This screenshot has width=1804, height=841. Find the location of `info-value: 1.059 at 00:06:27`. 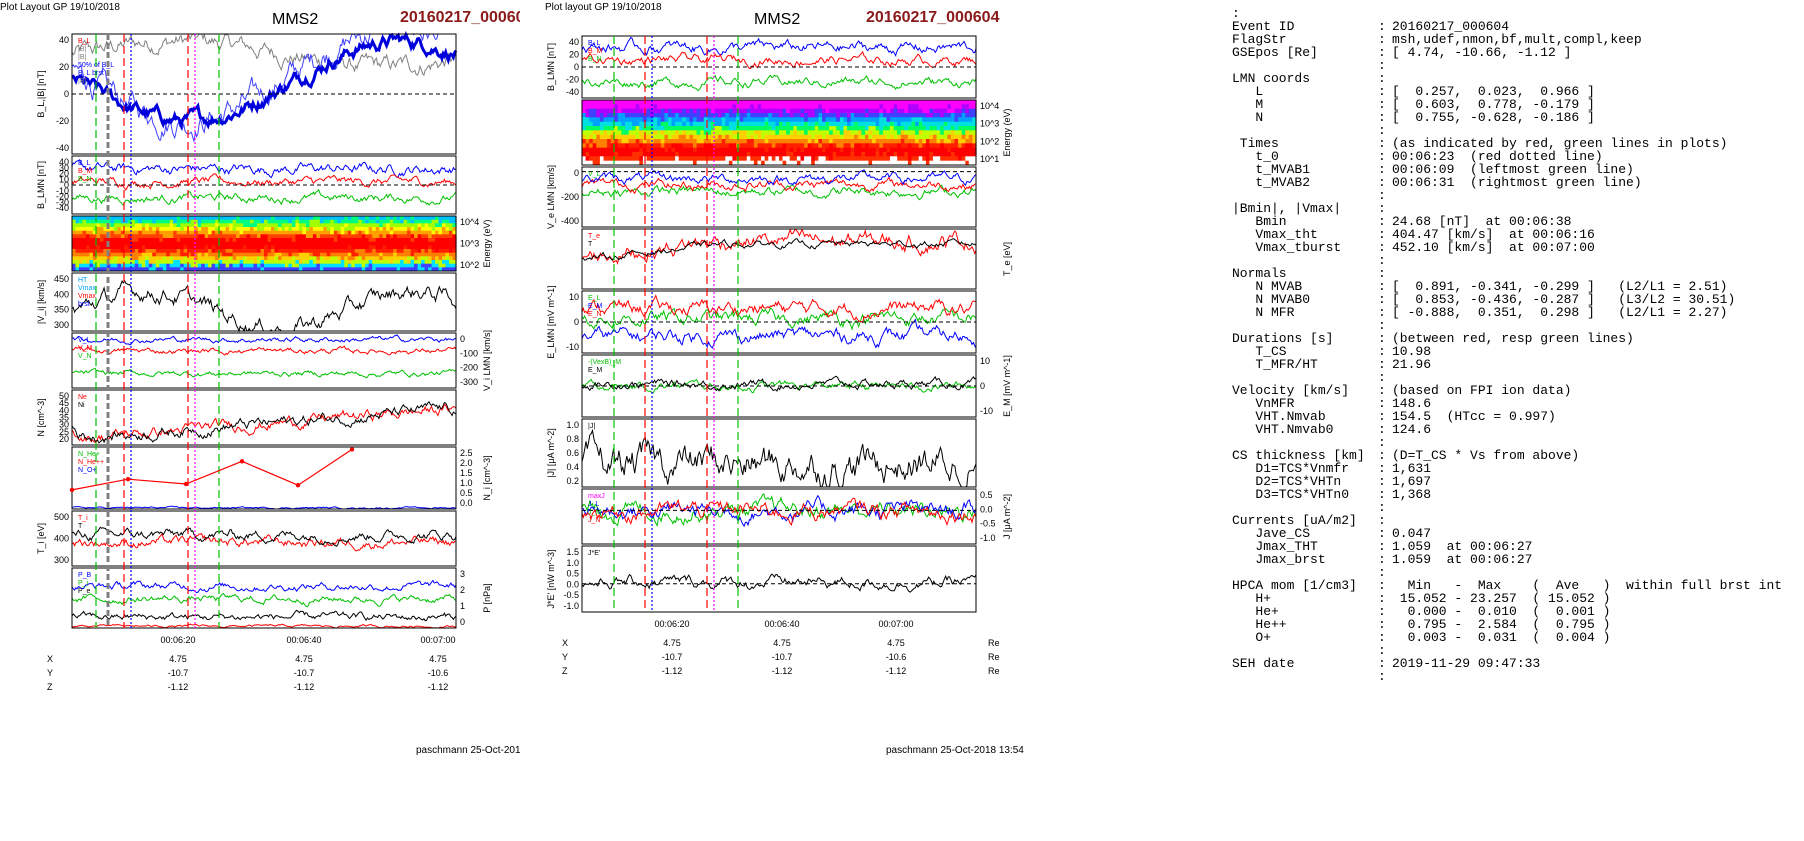

info-value: 1.059 at 00:06:27 is located at coordinates (1462, 546).